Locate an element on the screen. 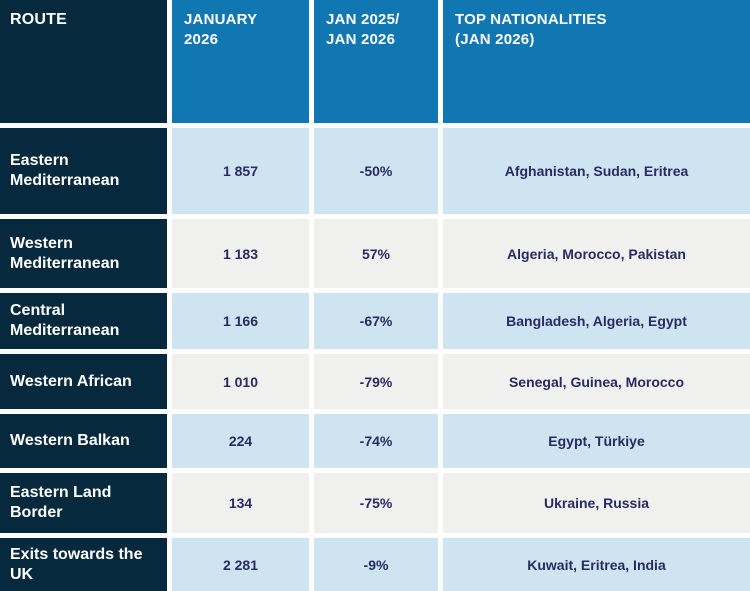 This screenshot has height=591, width=750. value-cell: 1 183 is located at coordinates (240, 253).